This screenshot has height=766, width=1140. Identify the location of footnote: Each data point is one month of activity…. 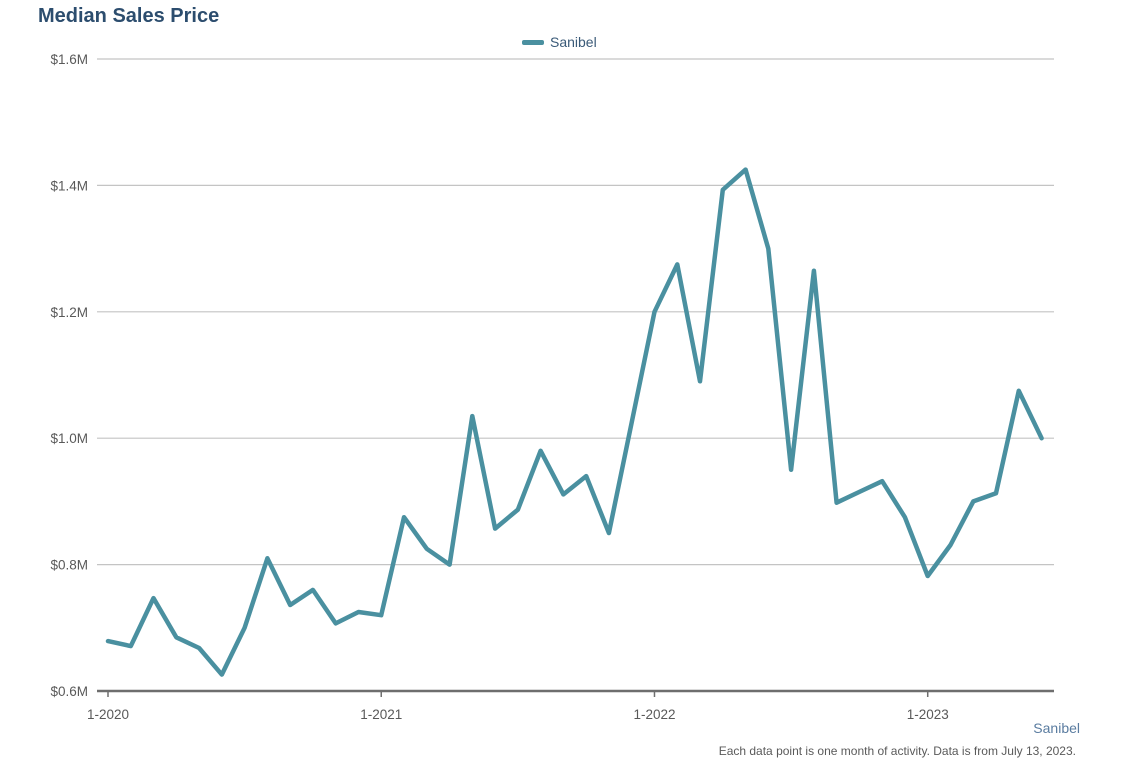
(897, 751).